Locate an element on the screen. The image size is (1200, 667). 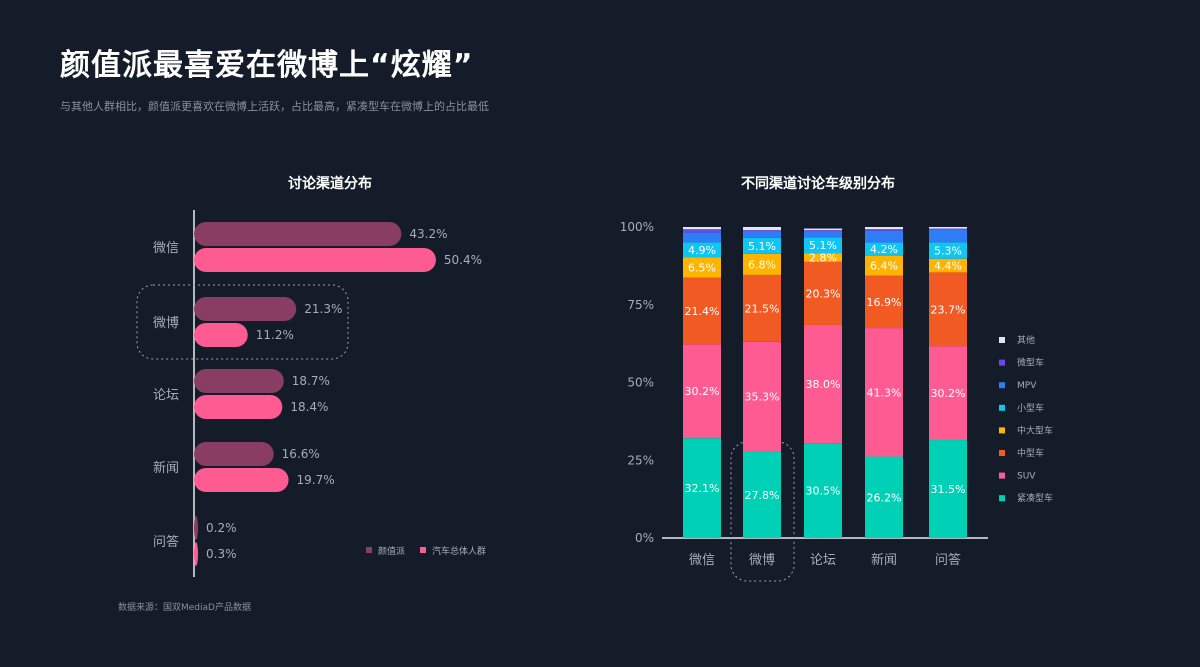
data-source-note: 数据来源：国双MediaD产品数据 is located at coordinates (184, 608).